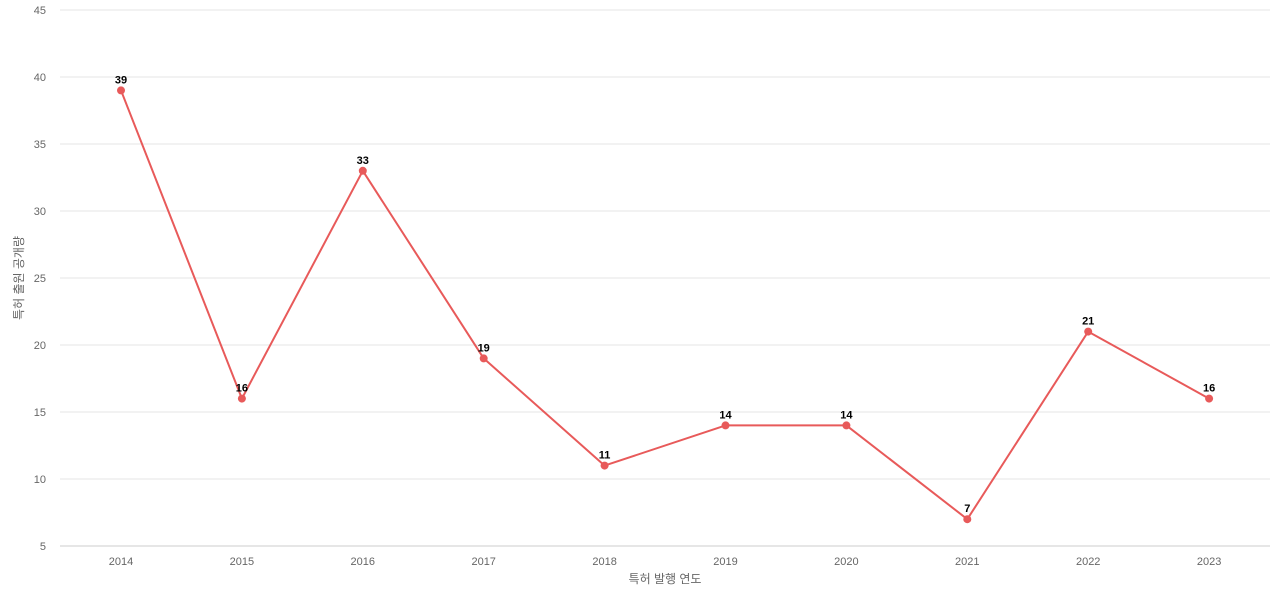 This screenshot has height=600, width=1280. I want to click on data-label: 21, so click(1088, 322).